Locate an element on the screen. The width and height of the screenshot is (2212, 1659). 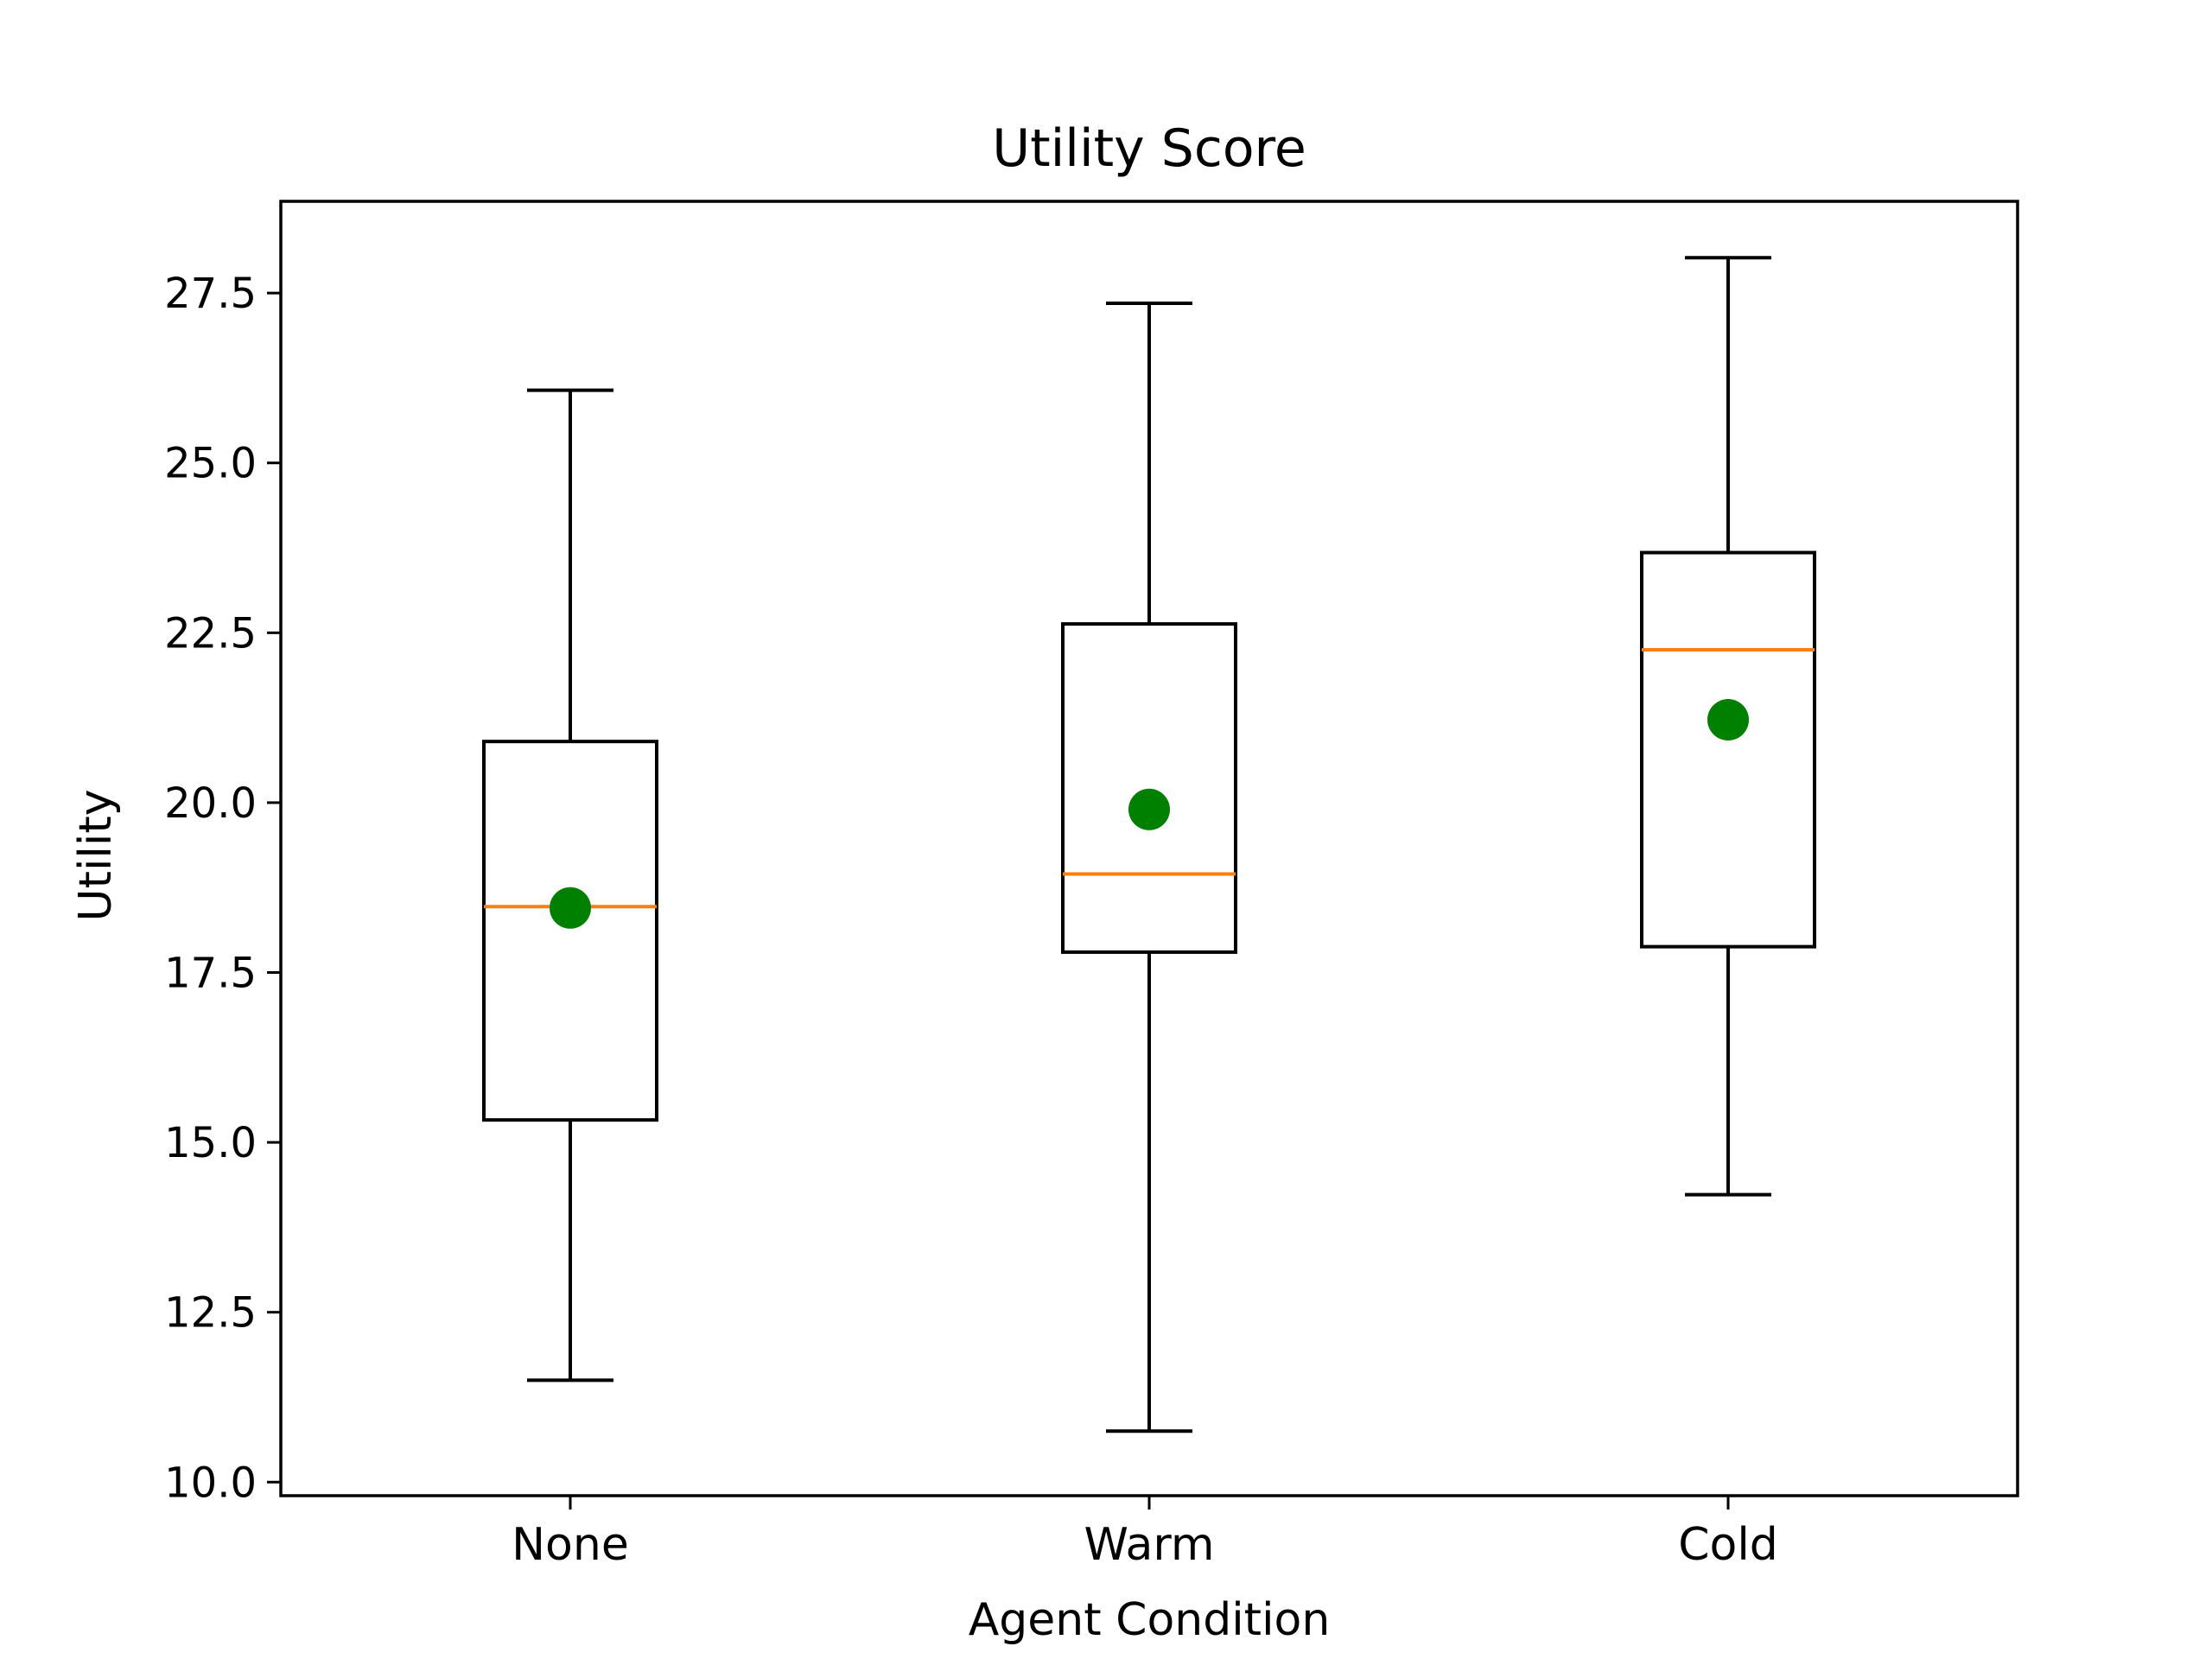
x-axis-label: Agent Condition is located at coordinates (1150, 1620).